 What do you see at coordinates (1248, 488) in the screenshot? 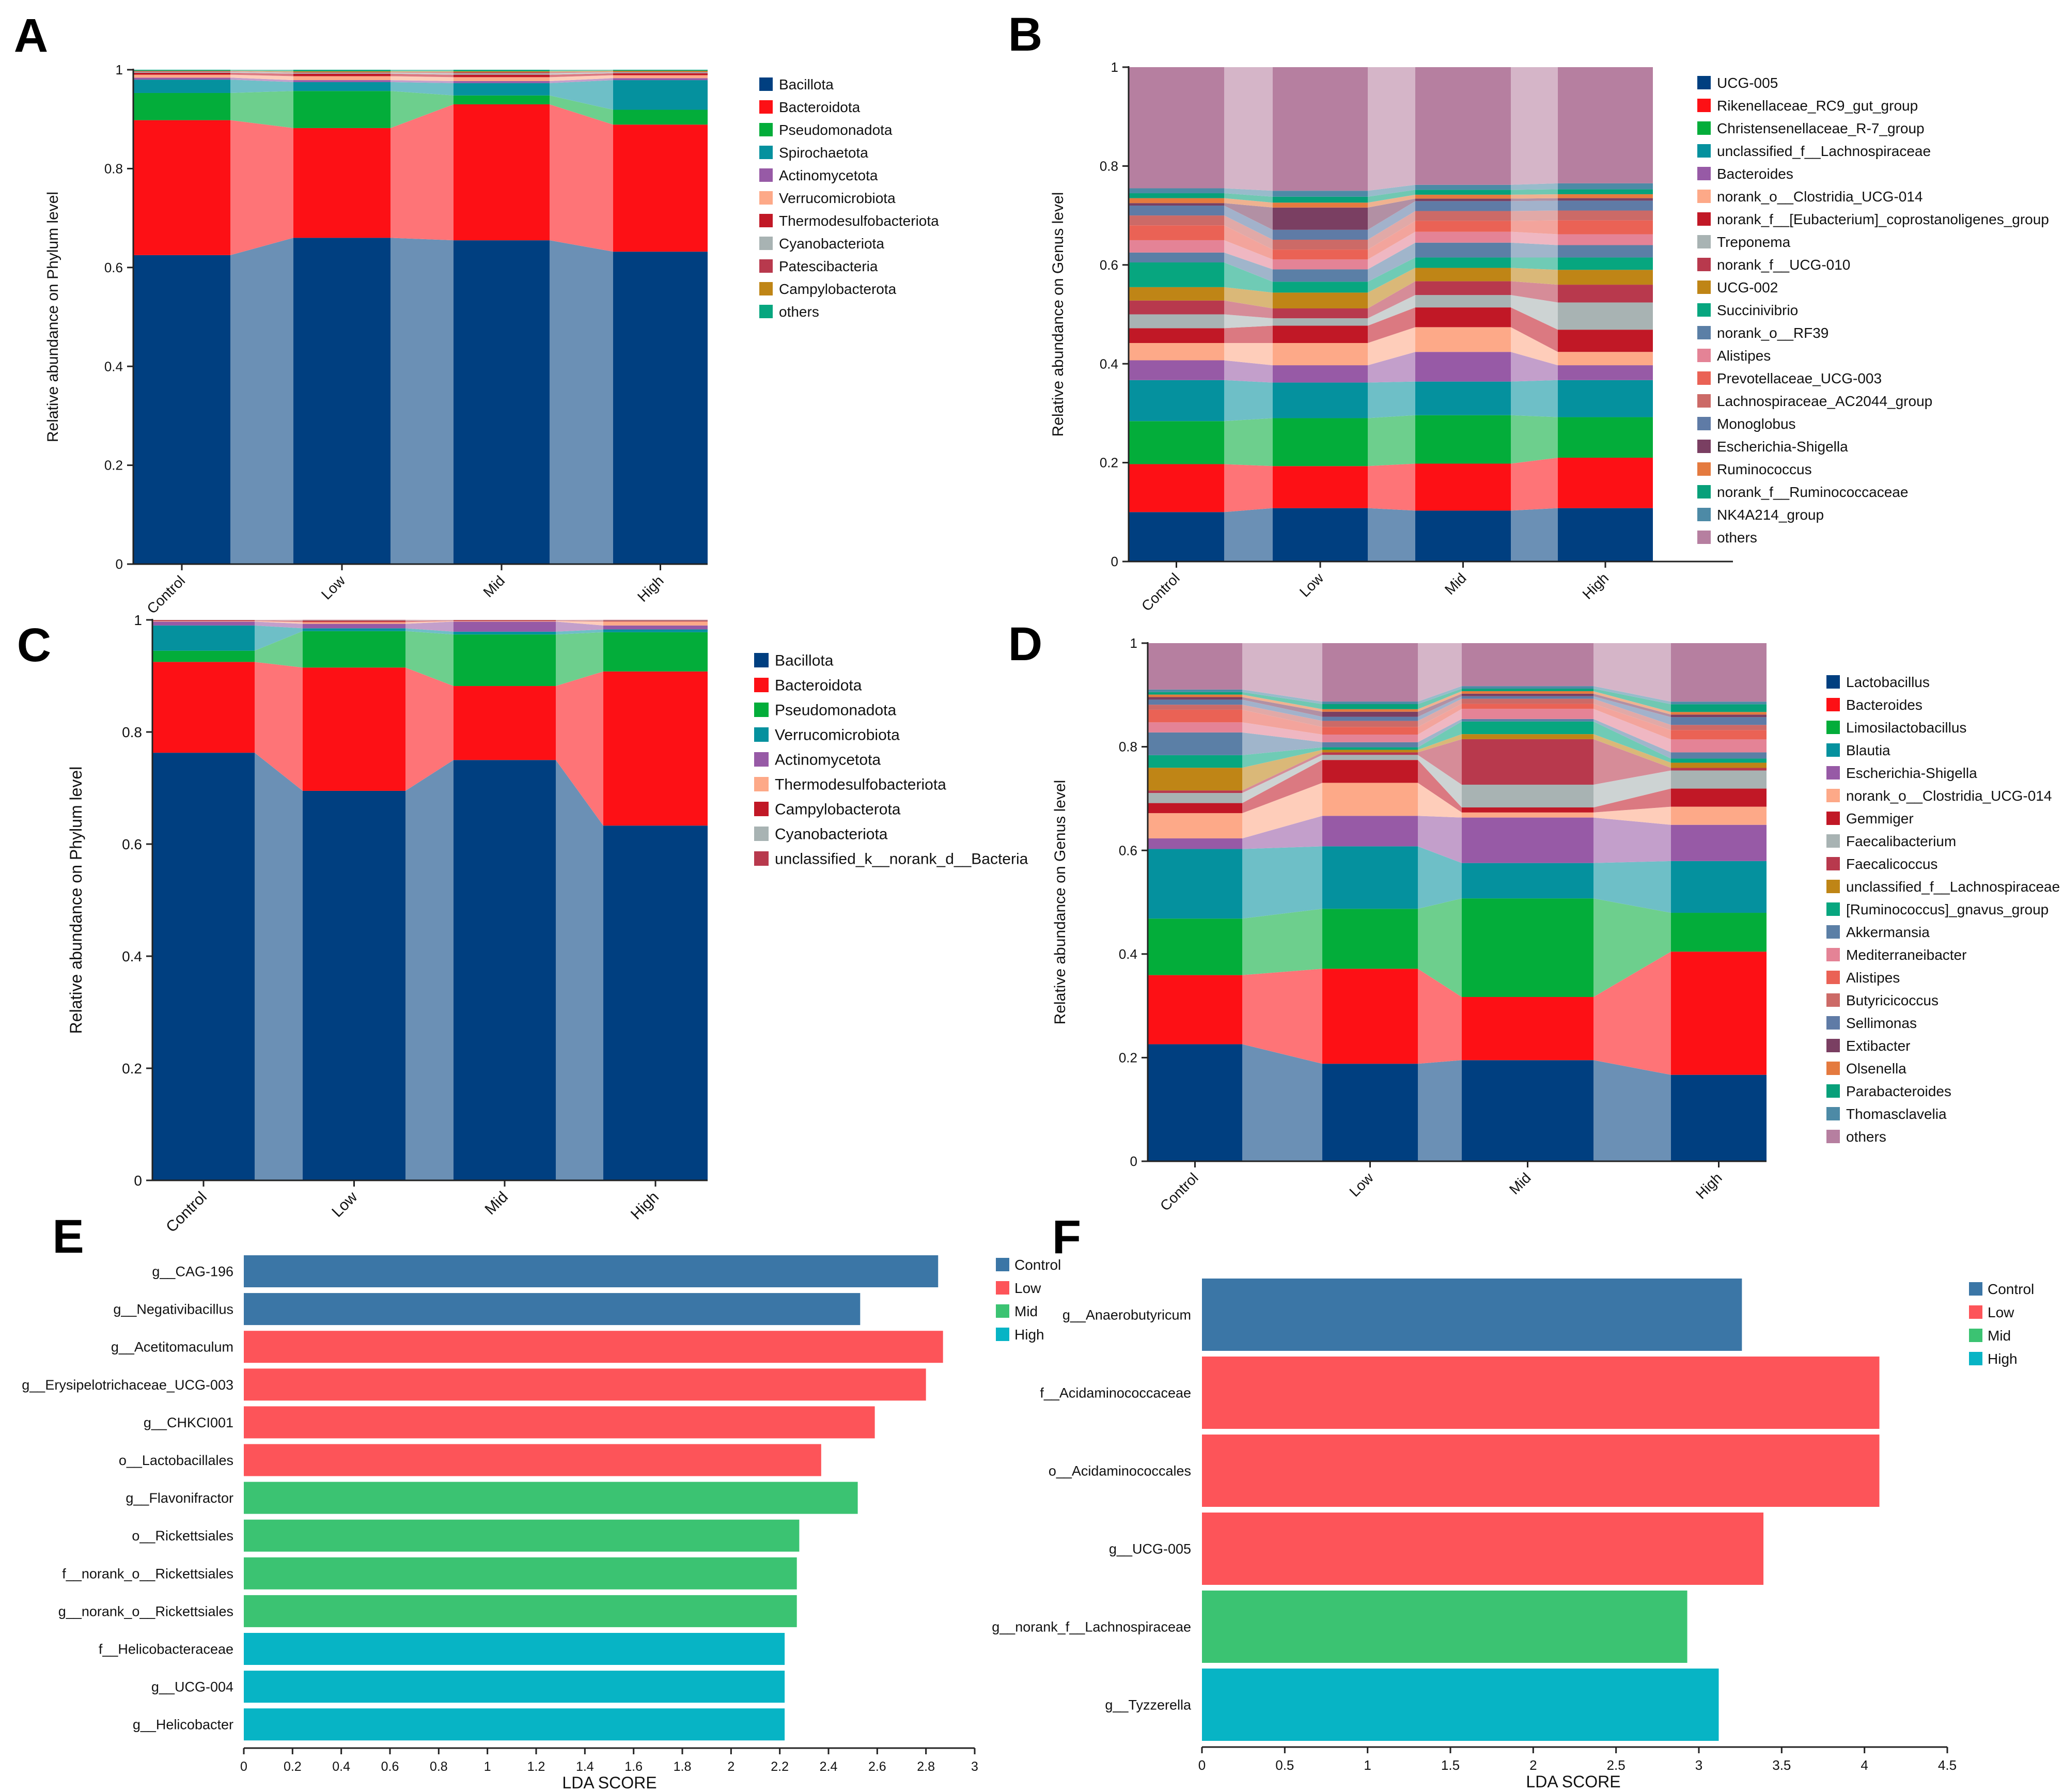
I see `transition-rikenellaceae-rc9-gut-group-control` at bounding box center [1248, 488].